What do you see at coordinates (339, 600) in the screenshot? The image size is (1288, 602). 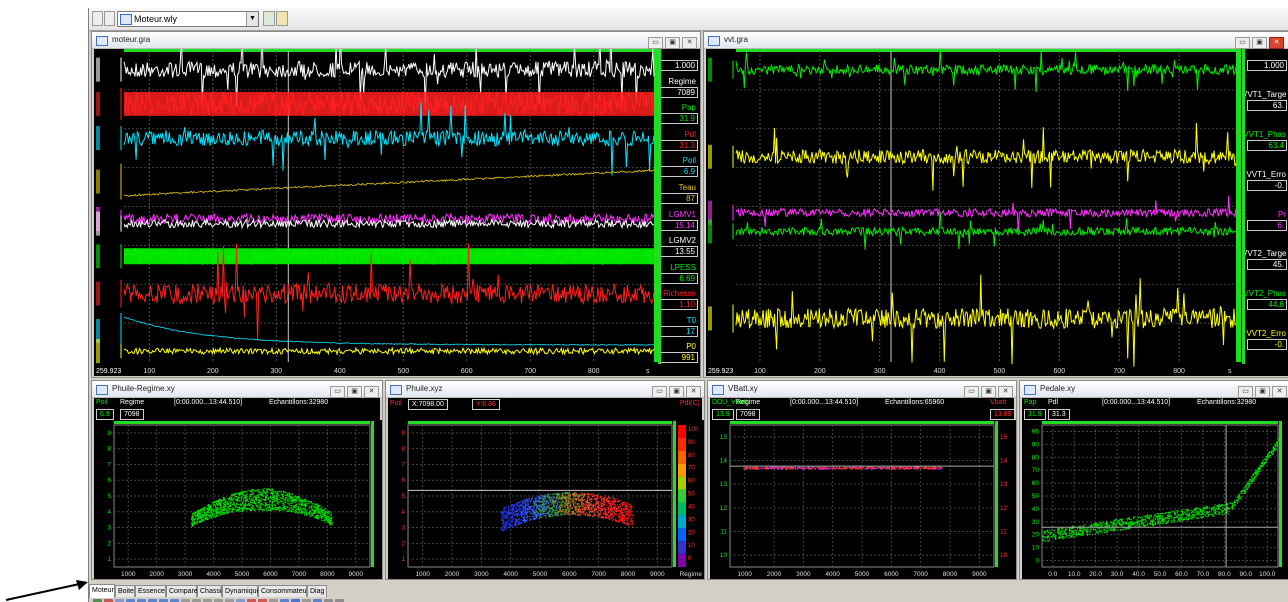 I see `forward-icon` at bounding box center [339, 600].